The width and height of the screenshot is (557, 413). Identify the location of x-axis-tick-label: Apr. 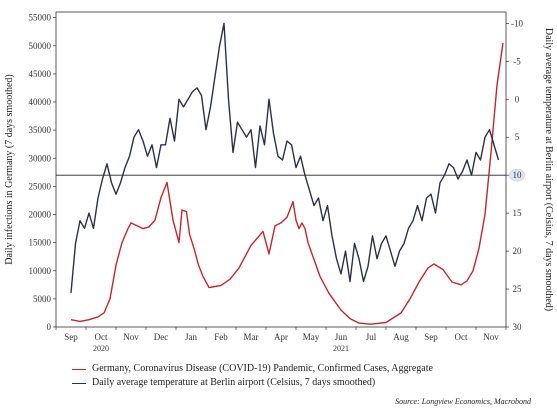
(281, 337).